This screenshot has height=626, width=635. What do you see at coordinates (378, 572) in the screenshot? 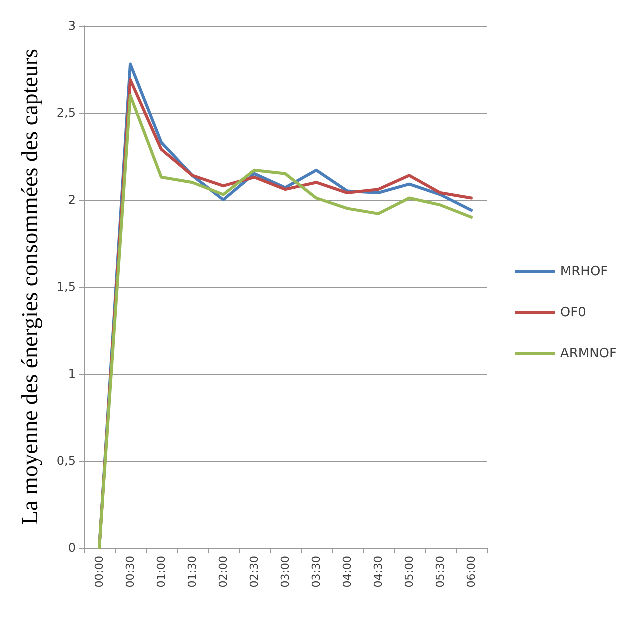
I see `x-tick-label: 04:30` at bounding box center [378, 572].